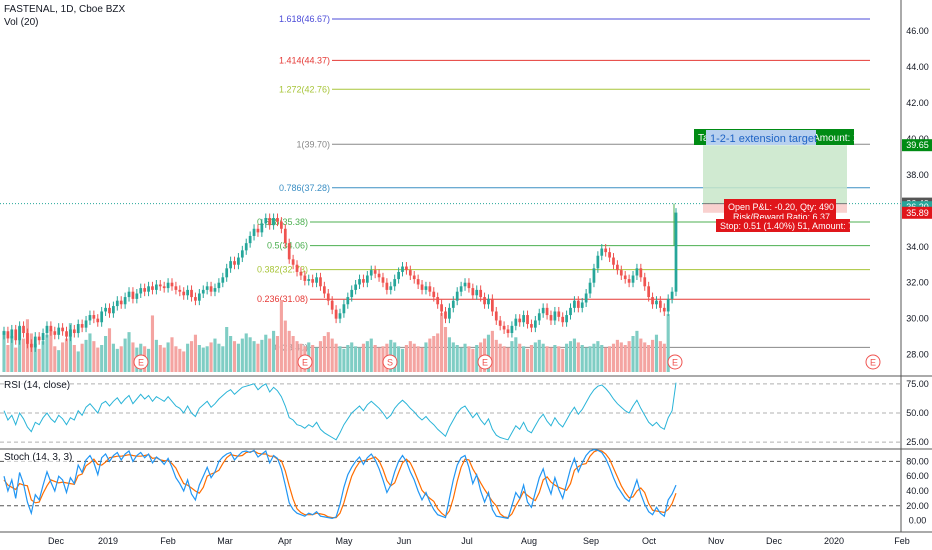  What do you see at coordinates (795, 226) in the screenshot?
I see `stop-label: Stop: 0.51 (1.40%) 51, Amount: 750.1` at bounding box center [795, 226].